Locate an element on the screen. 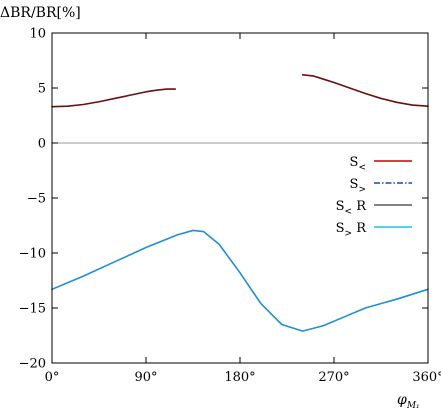  x-tick-label: 0° is located at coordinates (52, 377).